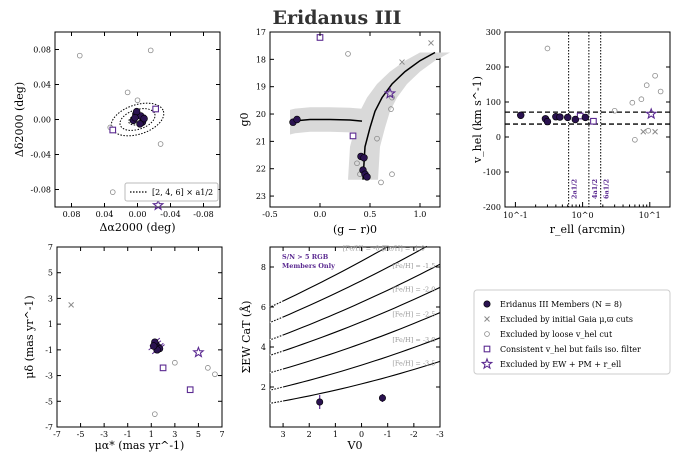 Image resolution: width=675 pixels, height=460 pixels. Describe the element at coordinates (414, 434) in the screenshot. I see `x-tick-label: -2` at that location.